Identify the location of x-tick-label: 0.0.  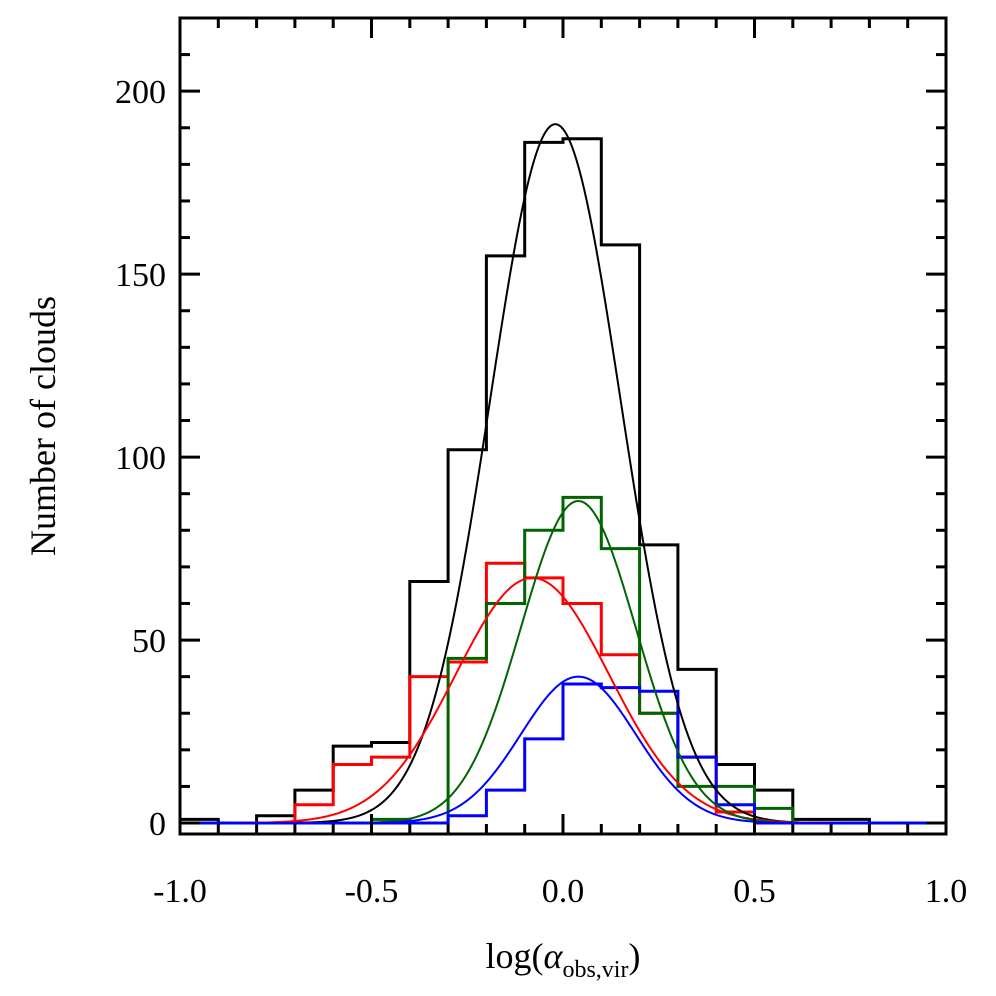
(563, 891).